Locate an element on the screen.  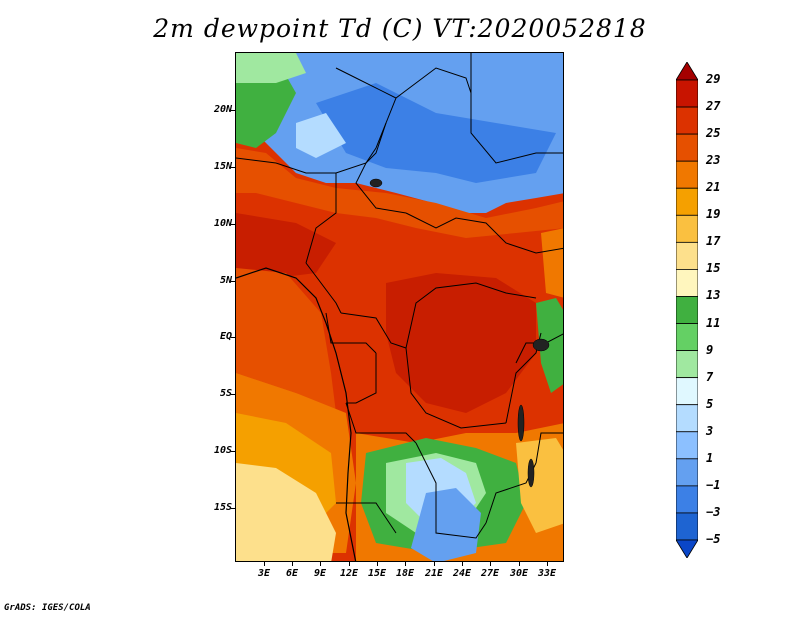
colorbar-label: 13 is located at coordinates (713, 295).